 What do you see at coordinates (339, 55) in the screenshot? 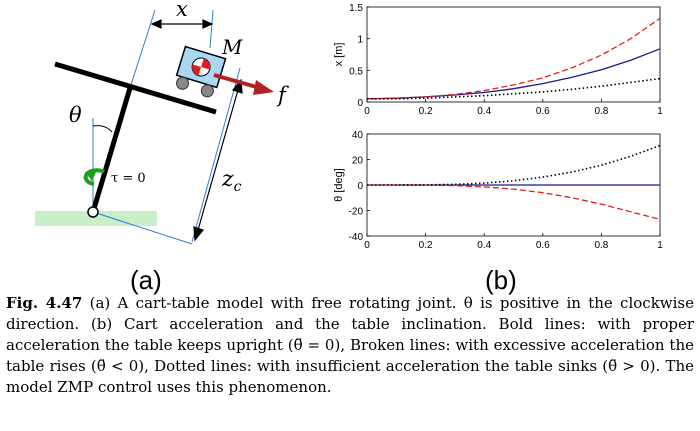
I see `y-axis-label-0: x [m]` at bounding box center [339, 55].